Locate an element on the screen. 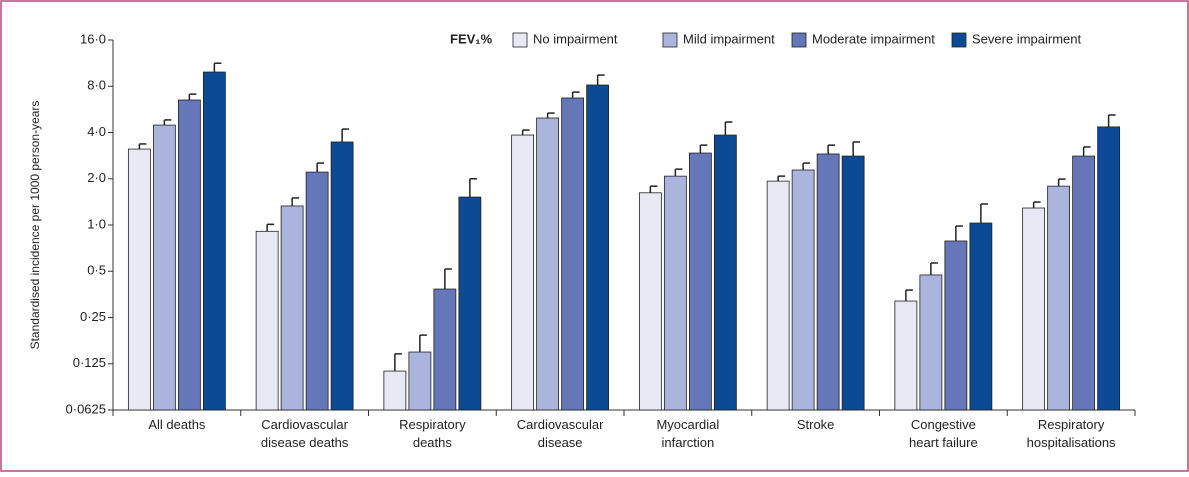 This screenshot has height=477, width=1189. y-tick-label: 0·125 is located at coordinates (89, 362).